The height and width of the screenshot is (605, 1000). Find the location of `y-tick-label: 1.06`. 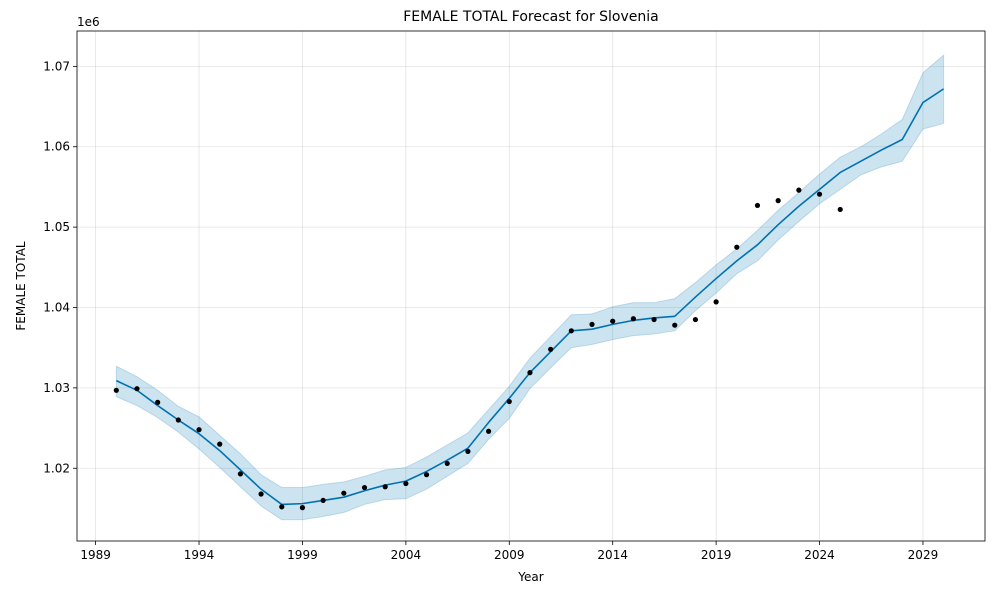

y-tick-label: 1.06 is located at coordinates (56, 147).